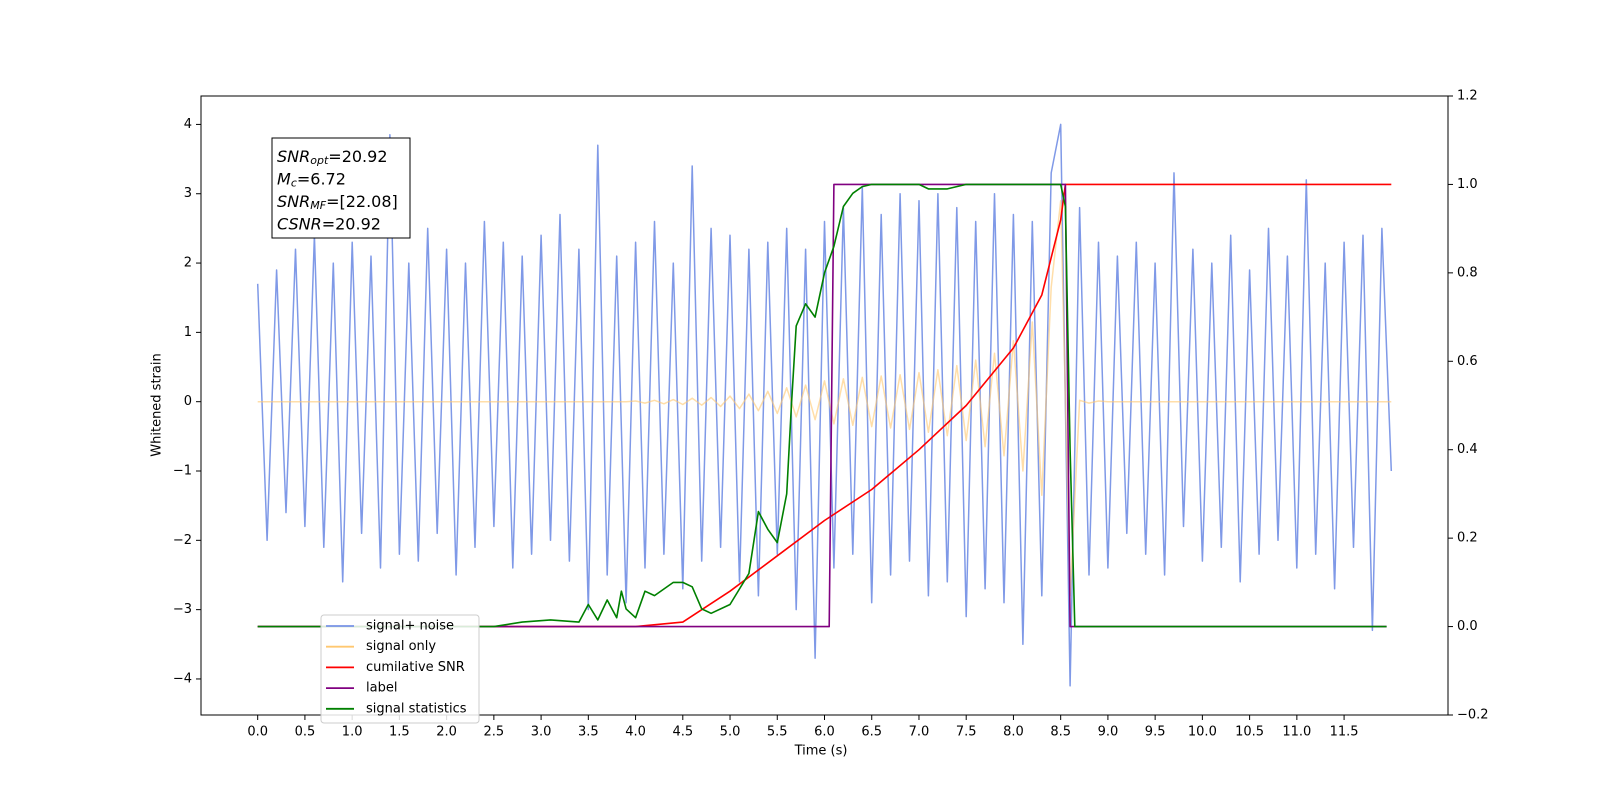 Image resolution: width=1600 pixels, height=800 pixels. What do you see at coordinates (871, 732) in the screenshot?
I see `x-tick-label: 6.5` at bounding box center [871, 732].